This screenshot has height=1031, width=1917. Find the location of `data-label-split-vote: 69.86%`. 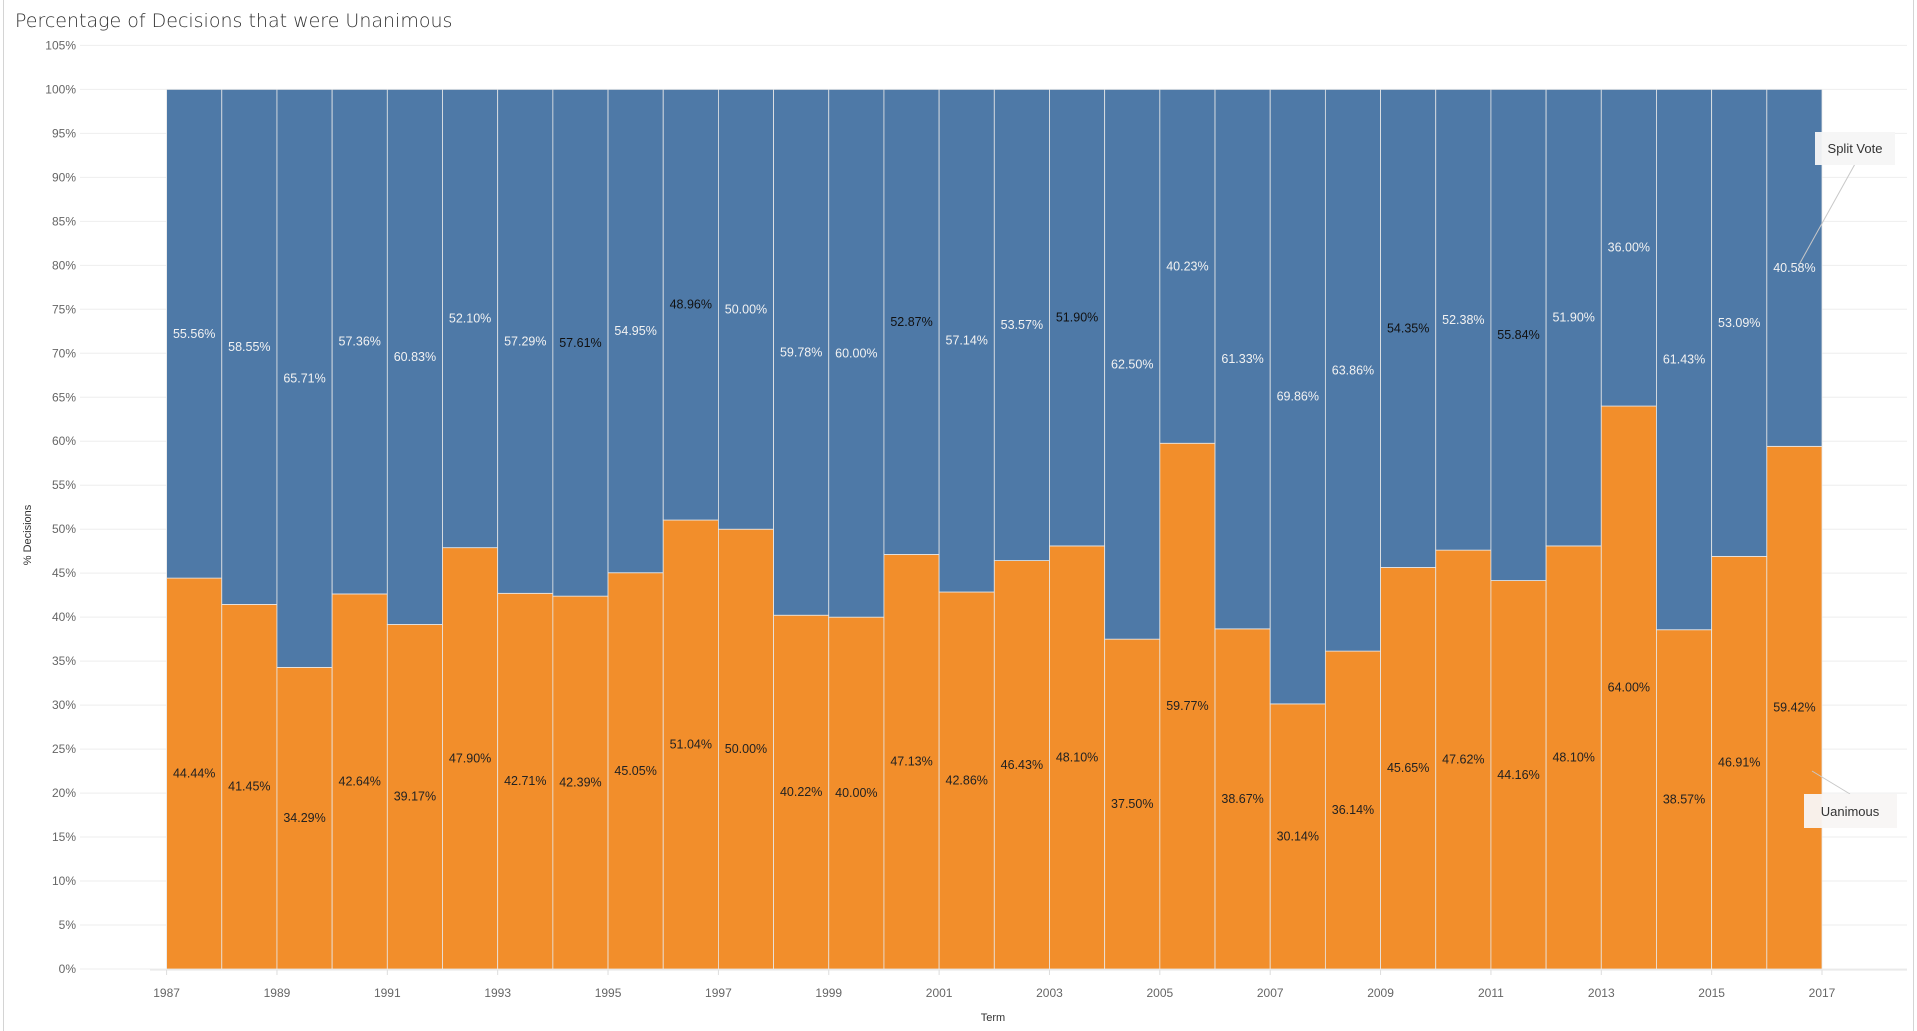

data-label-split-vote: 69.86% is located at coordinates (1298, 397).